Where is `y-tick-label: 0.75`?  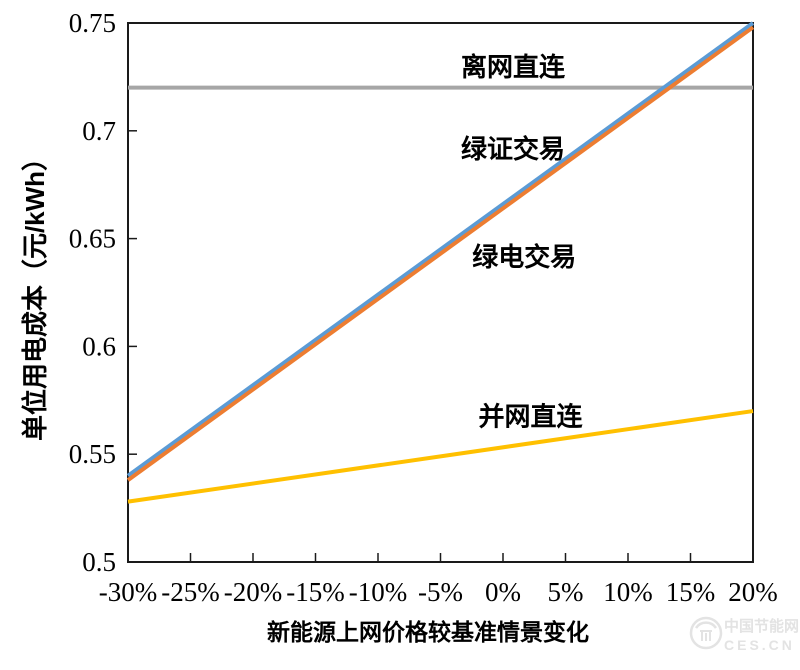 y-tick-label: 0.75 is located at coordinates (92, 23).